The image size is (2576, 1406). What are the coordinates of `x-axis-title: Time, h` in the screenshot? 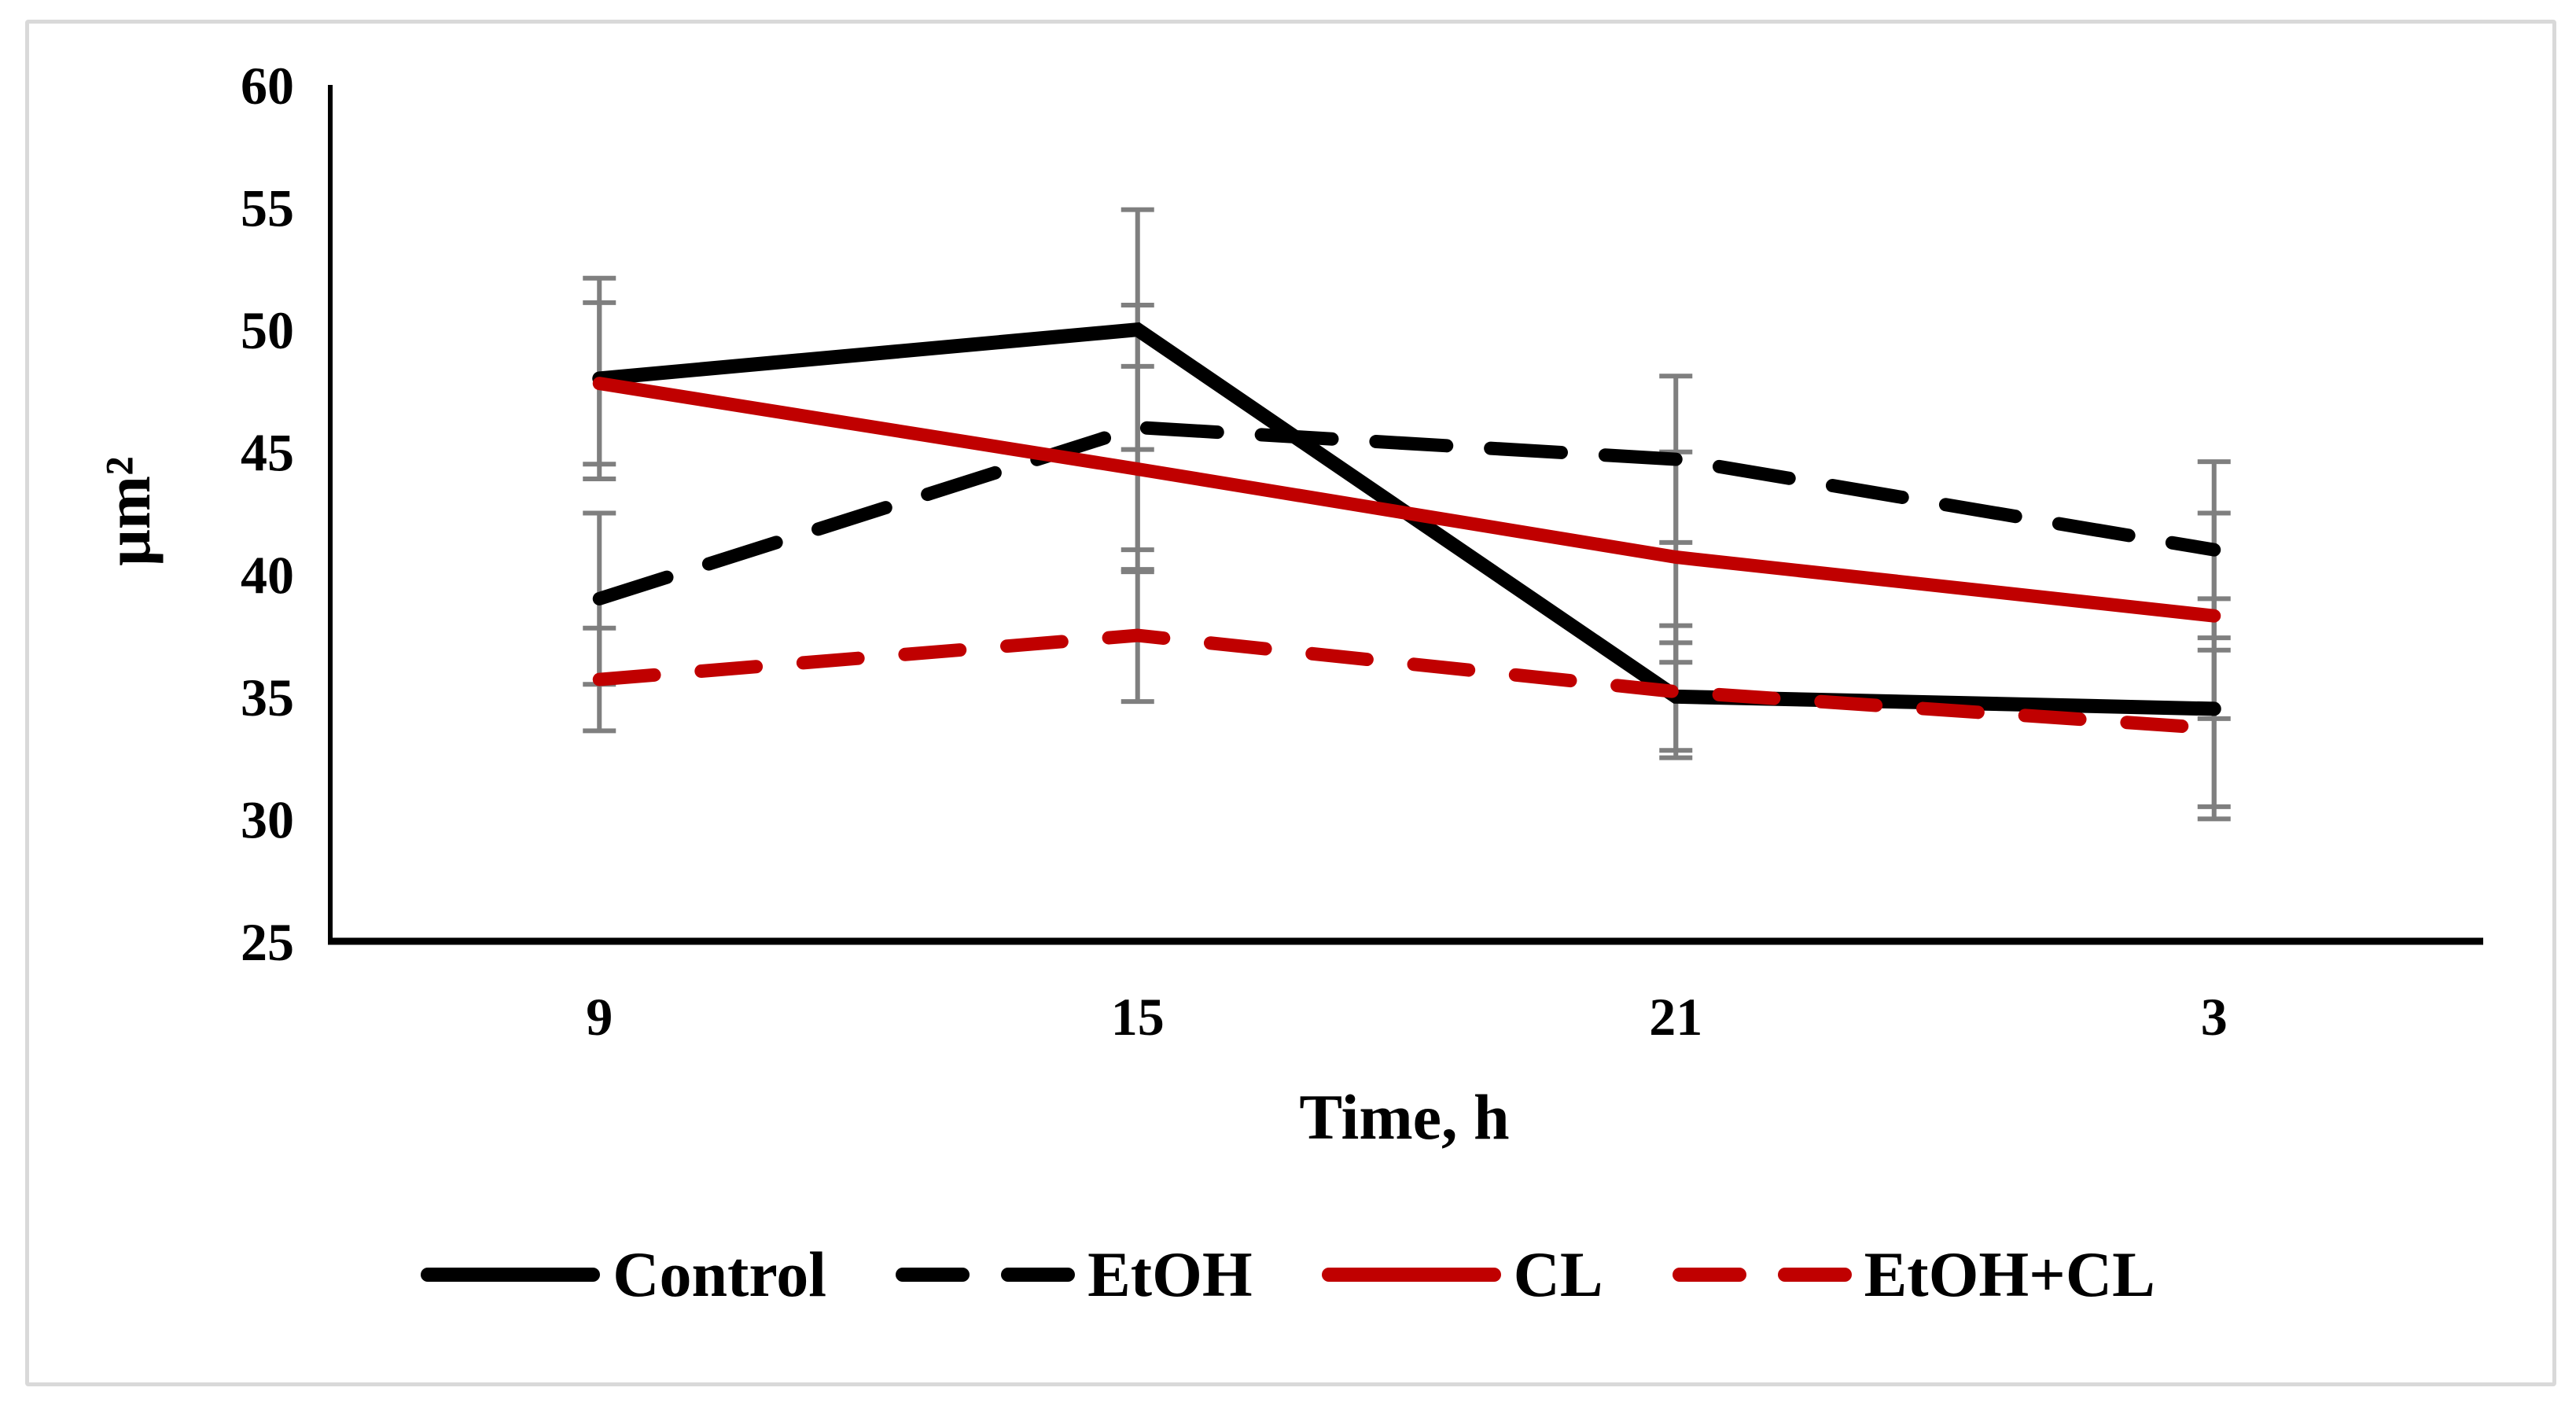 It's located at (1404, 1117).